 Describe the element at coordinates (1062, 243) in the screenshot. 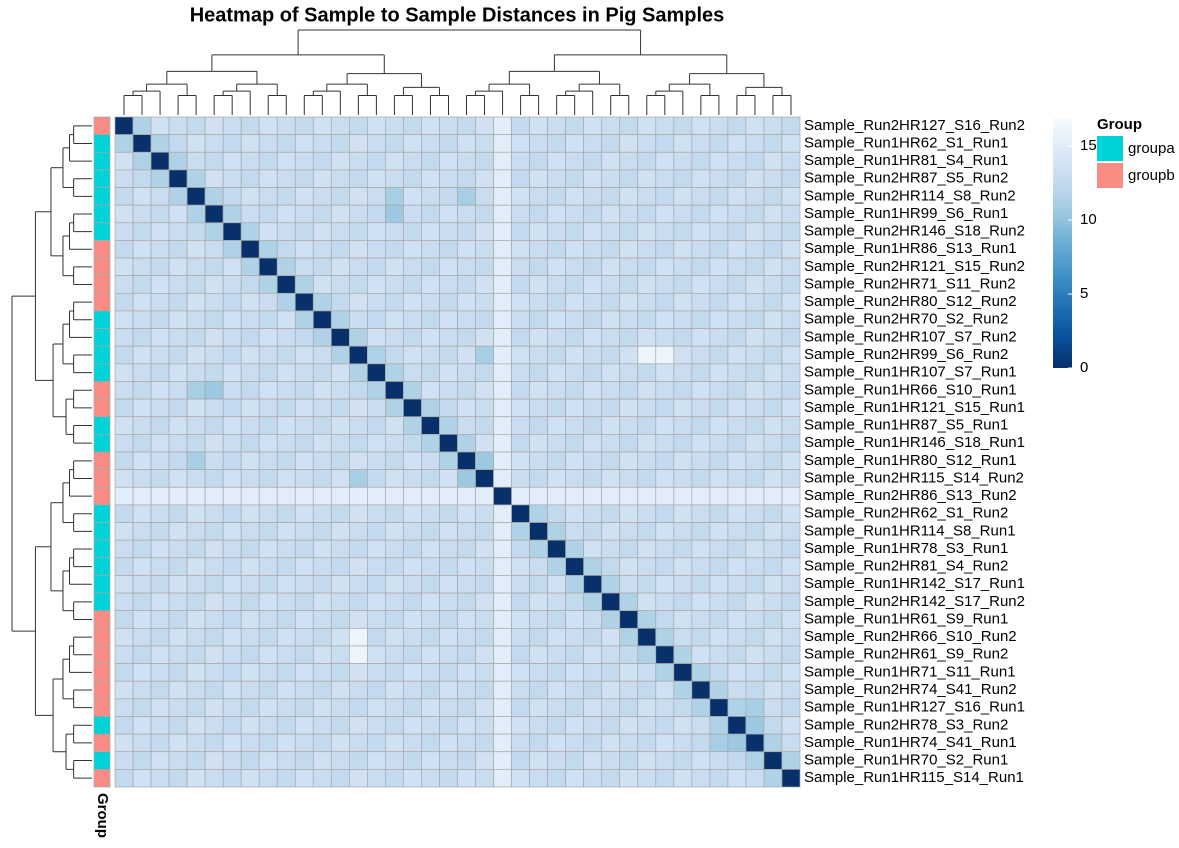

I see `colorbar` at that location.